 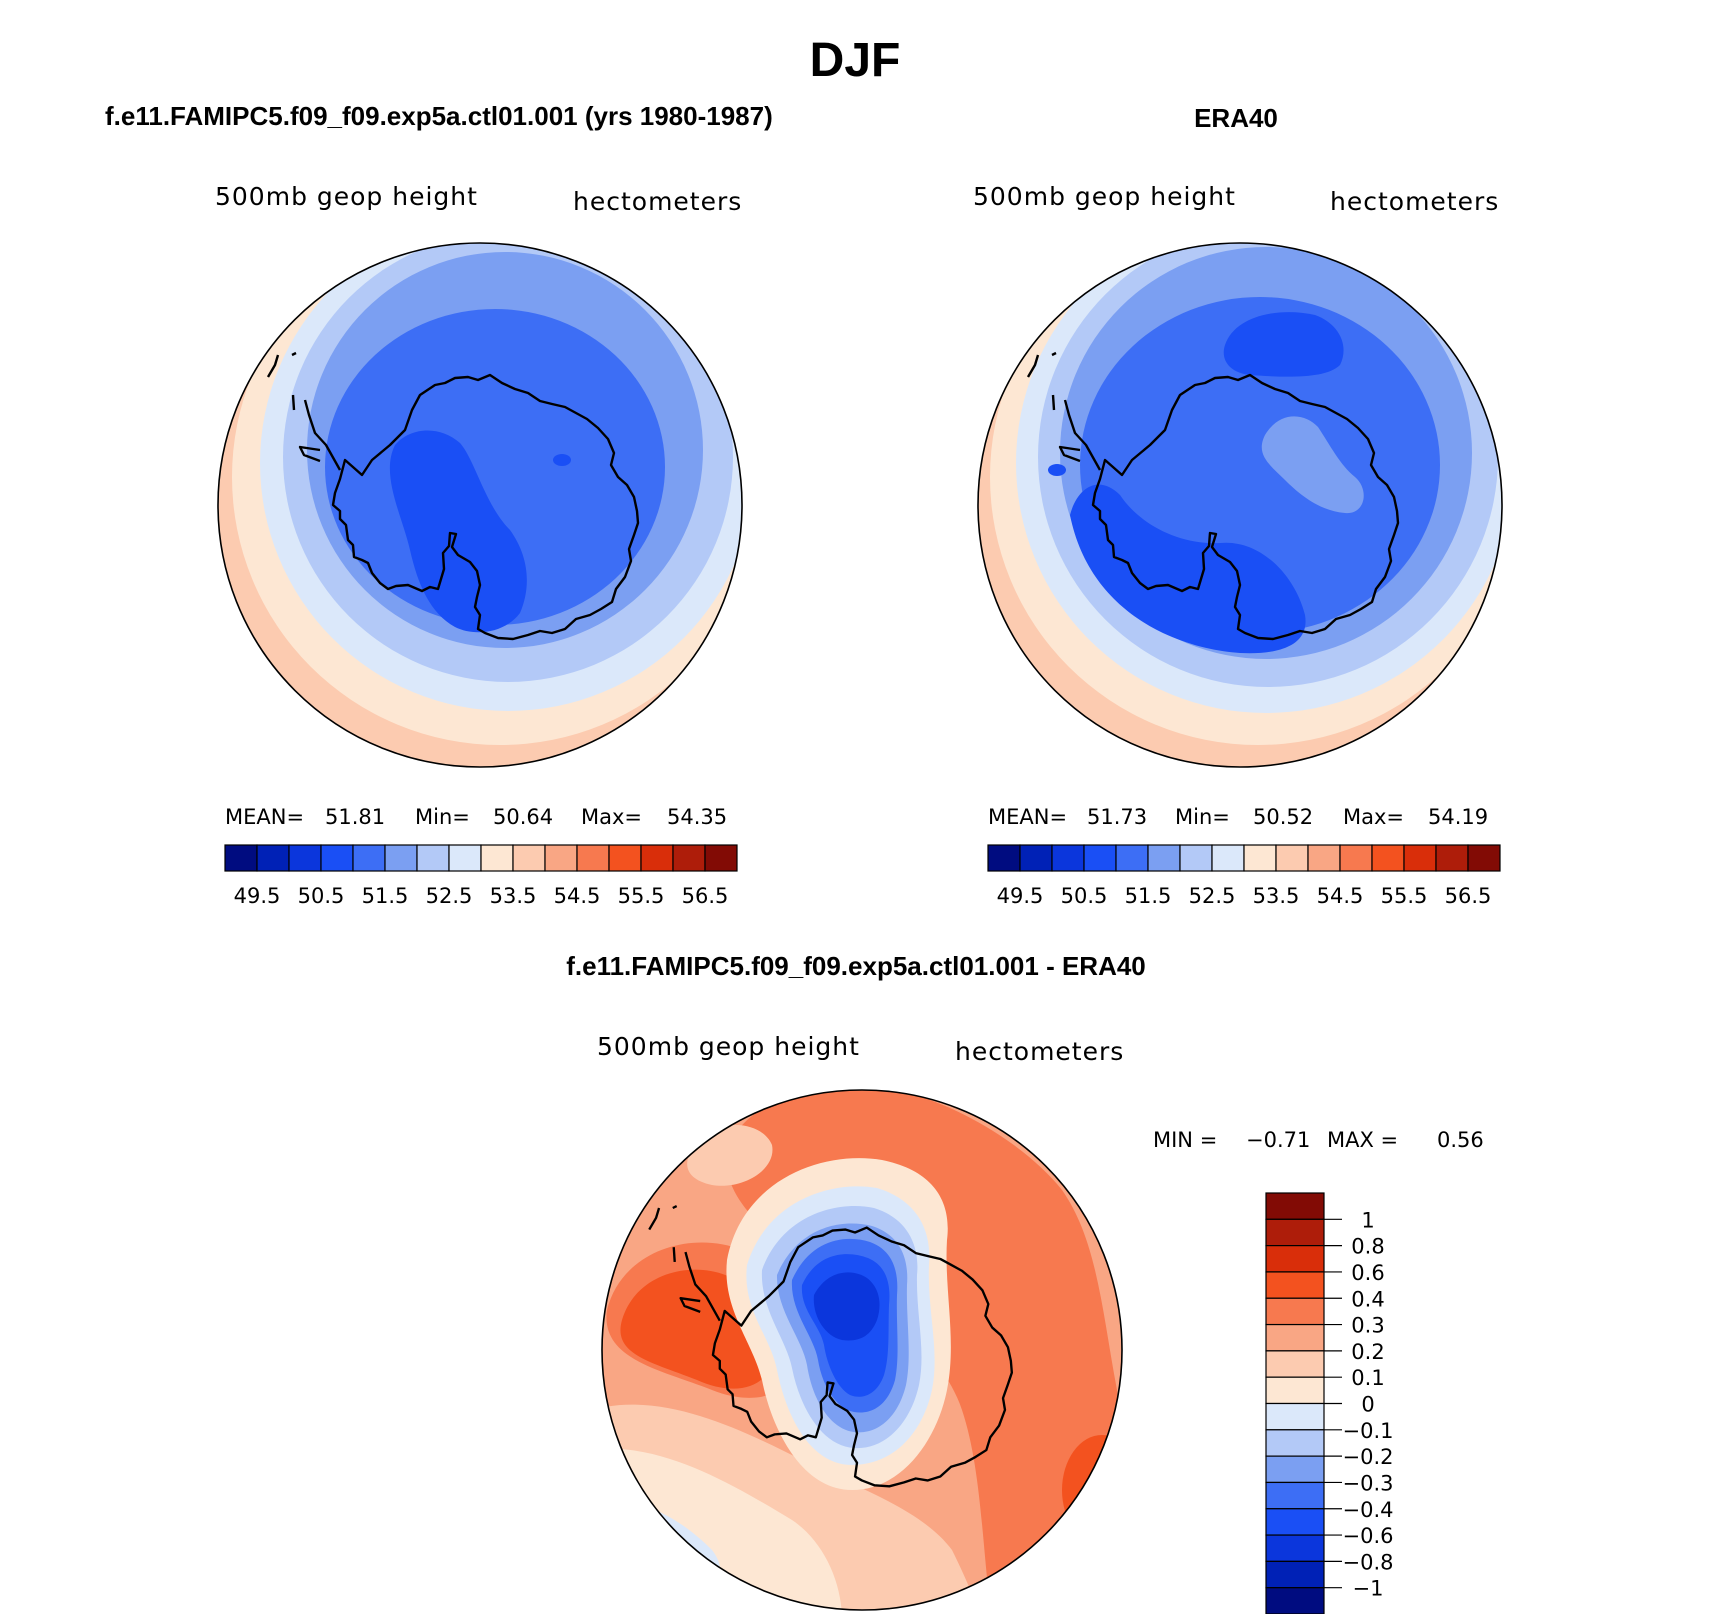 I want to click on diff-colorbar-tick: −1, so click(x=1368, y=1589).